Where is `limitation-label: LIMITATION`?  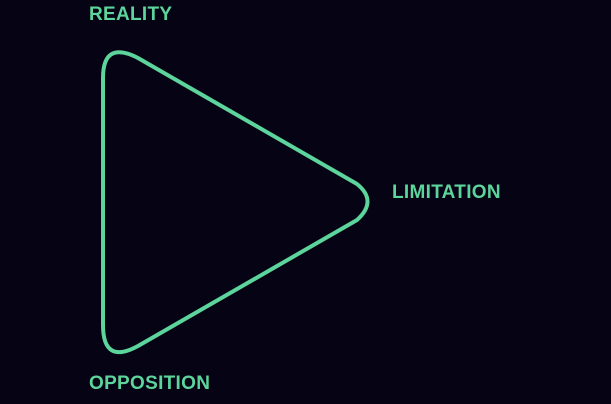 limitation-label: LIMITATION is located at coordinates (446, 192).